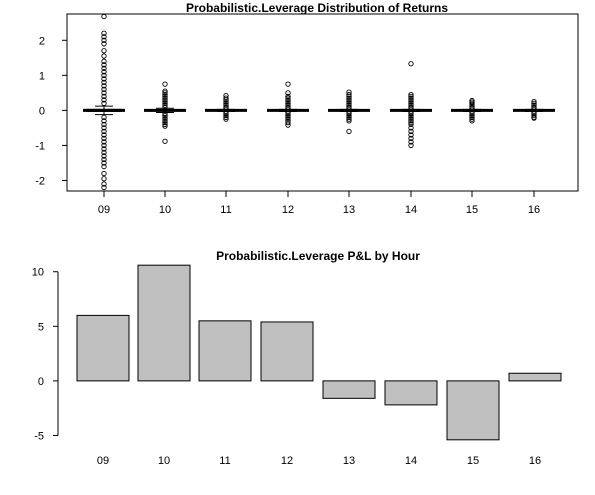 The image size is (595, 495). I want to click on y-tick-label: 2, so click(42, 41).